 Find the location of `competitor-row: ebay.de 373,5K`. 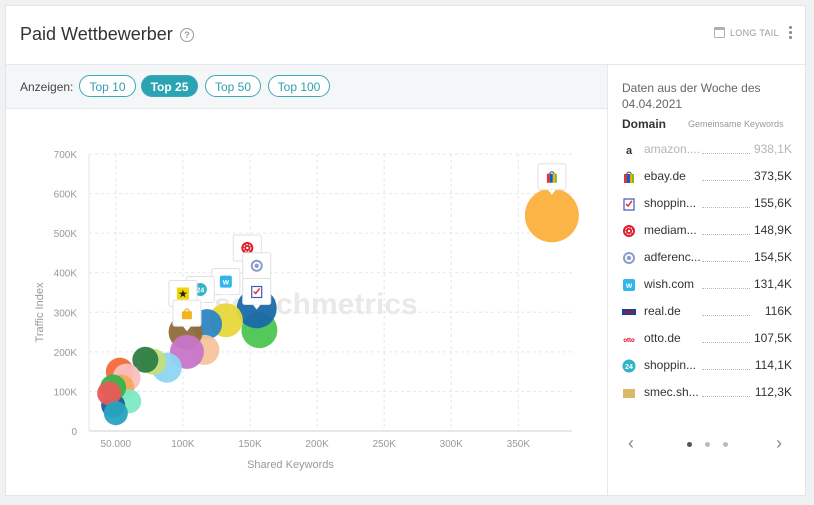

competitor-row: ebay.de 373,5K is located at coordinates (707, 177).